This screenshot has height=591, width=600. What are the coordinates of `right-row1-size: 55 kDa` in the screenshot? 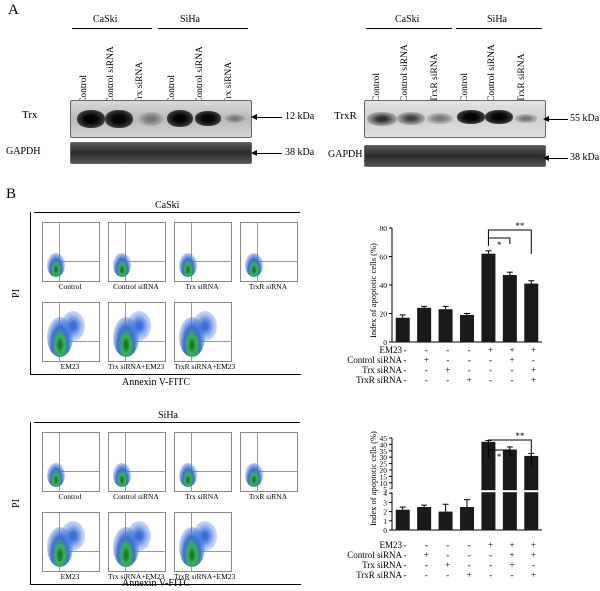 It's located at (585, 118).